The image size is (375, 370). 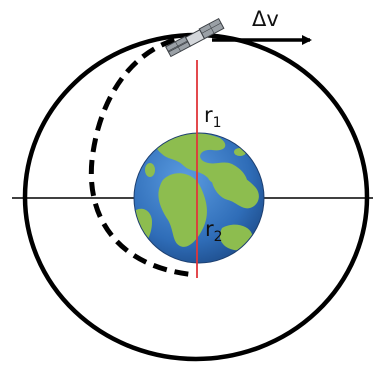 What do you see at coordinates (217, 123) in the screenshot?
I see `r1-label-sub: 1` at bounding box center [217, 123].